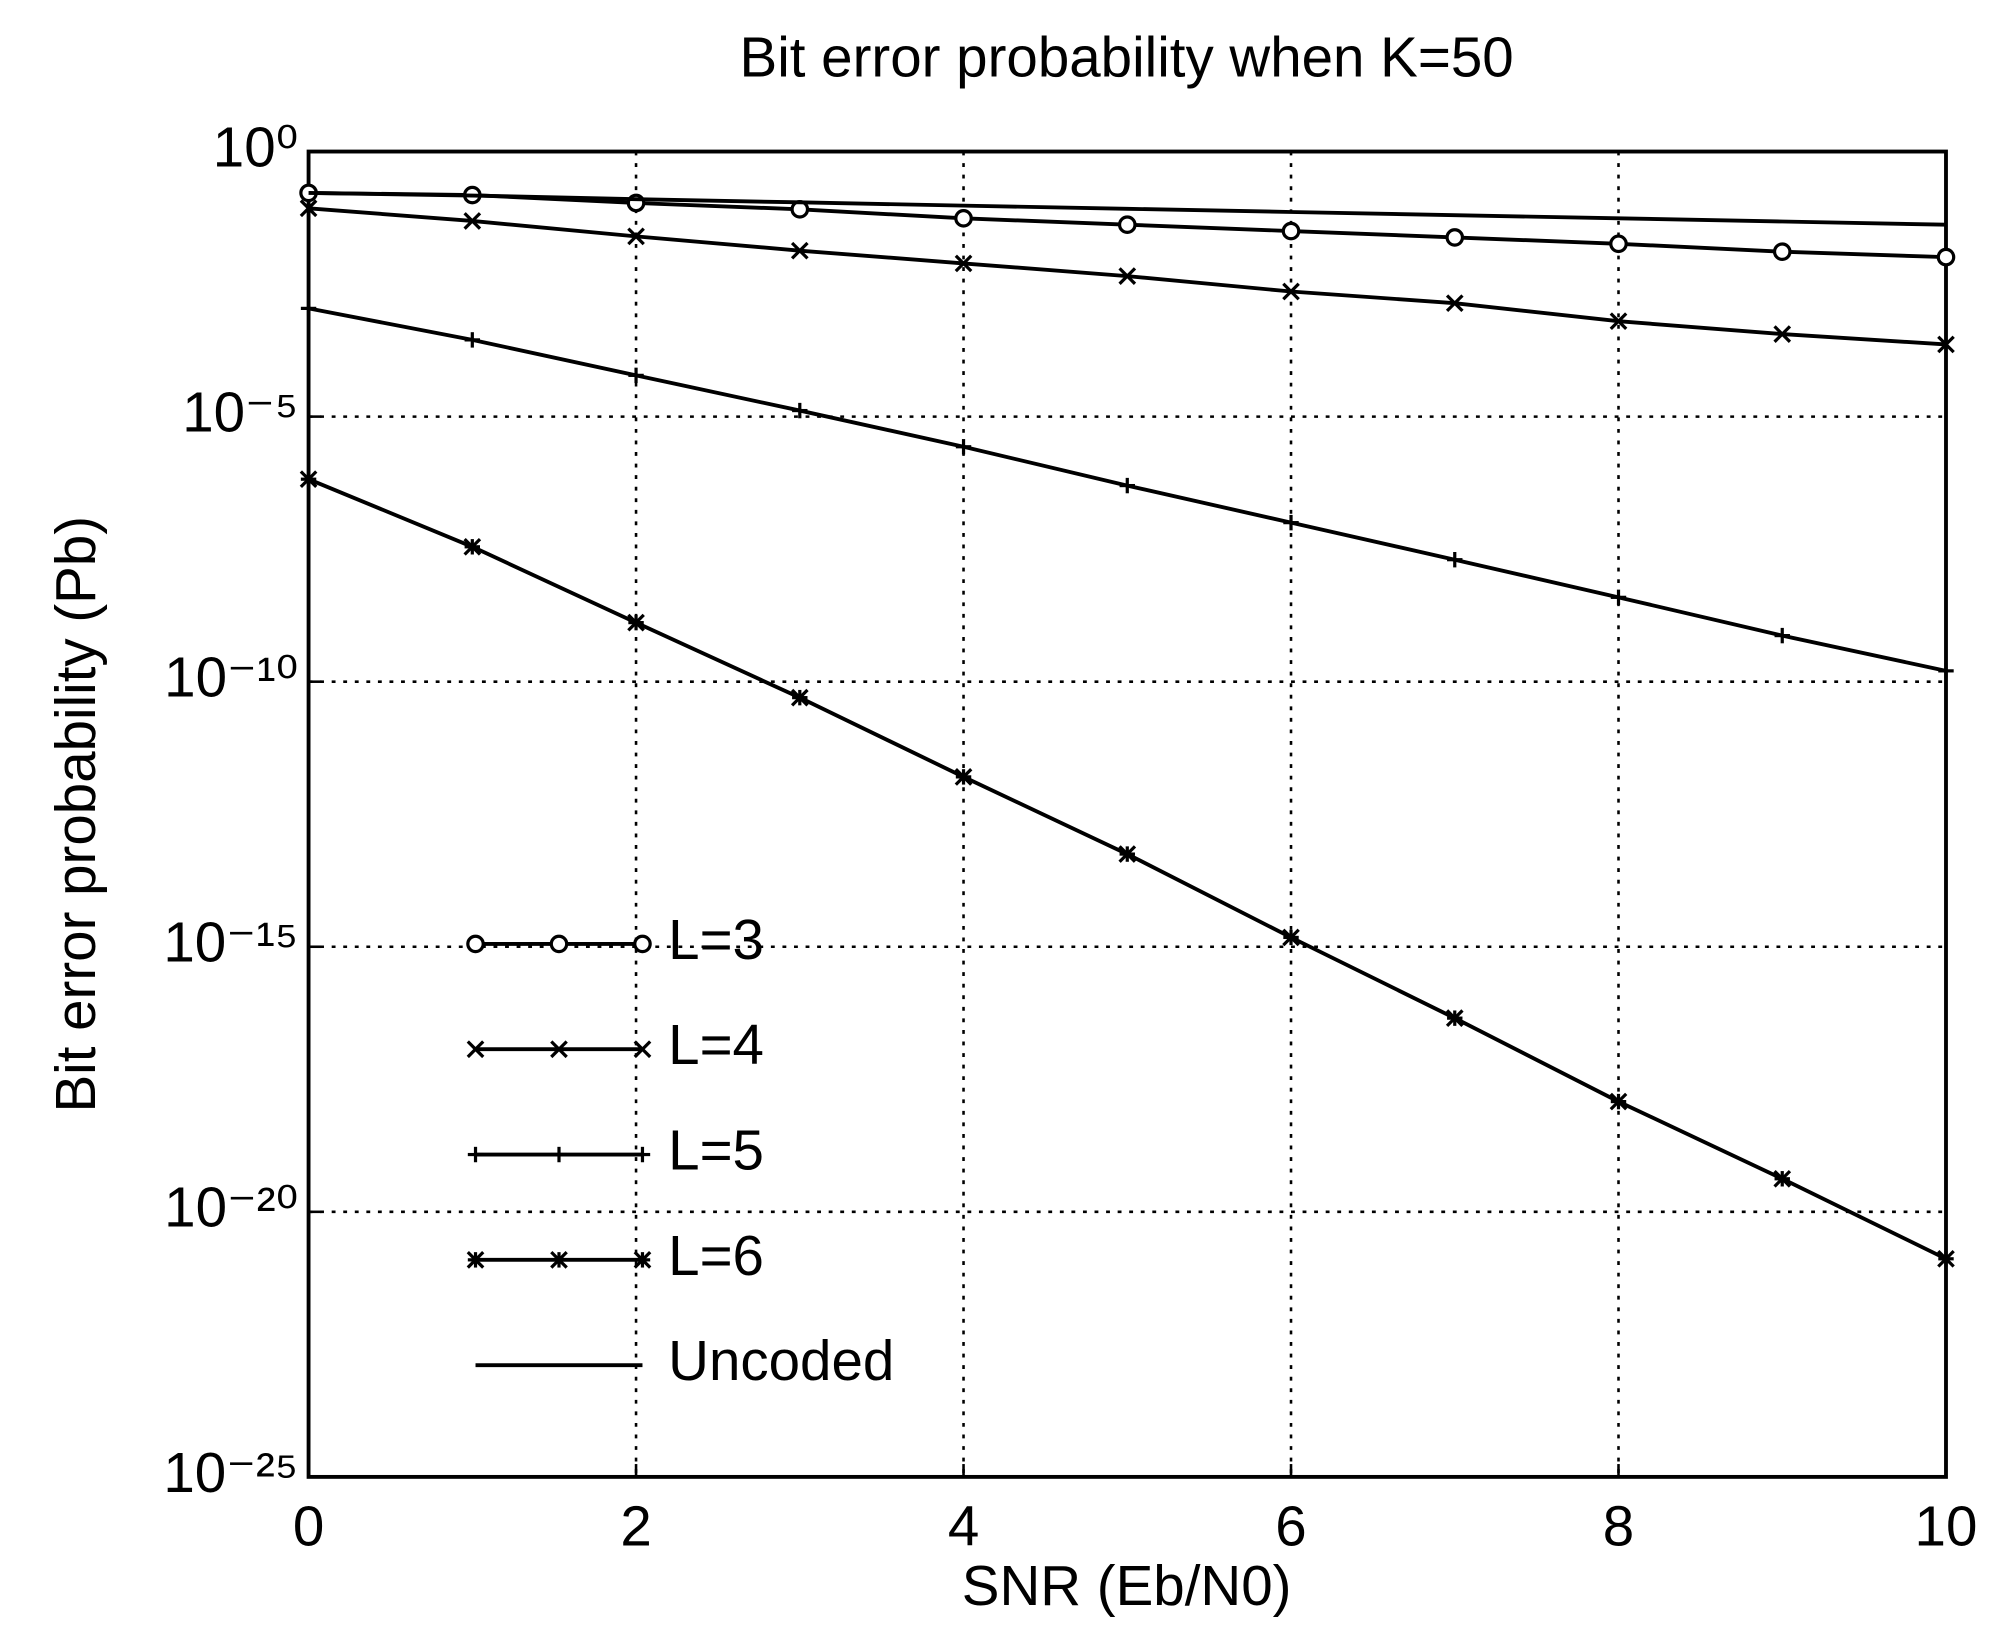 This screenshot has height=1631, width=1990. What do you see at coordinates (716, 1044) in the screenshot?
I see `legend-label: L=4` at bounding box center [716, 1044].